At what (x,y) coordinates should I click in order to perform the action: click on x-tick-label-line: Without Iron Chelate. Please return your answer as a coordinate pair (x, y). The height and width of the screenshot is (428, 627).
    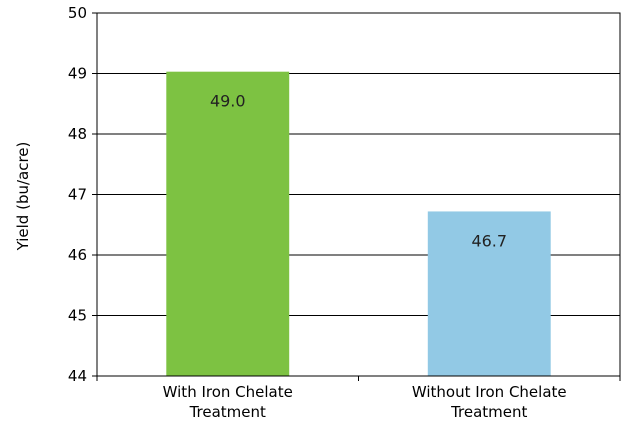
    Looking at the image, I should click on (489, 392).